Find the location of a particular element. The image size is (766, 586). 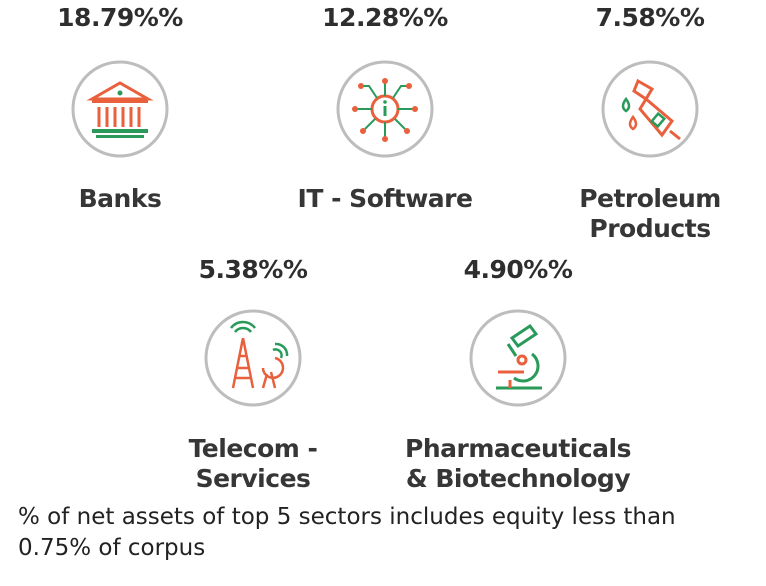

sector-pharmaceuticals-biotechnology: 4.90%% Pharmaceuticals & Biotechnology is located at coordinates (518, 375).